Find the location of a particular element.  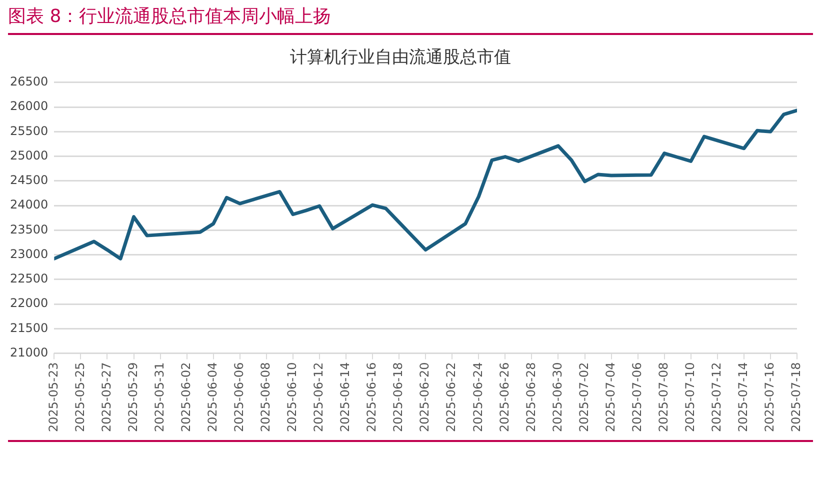

x-tick-label: 2025-07-06 is located at coordinates (637, 397).